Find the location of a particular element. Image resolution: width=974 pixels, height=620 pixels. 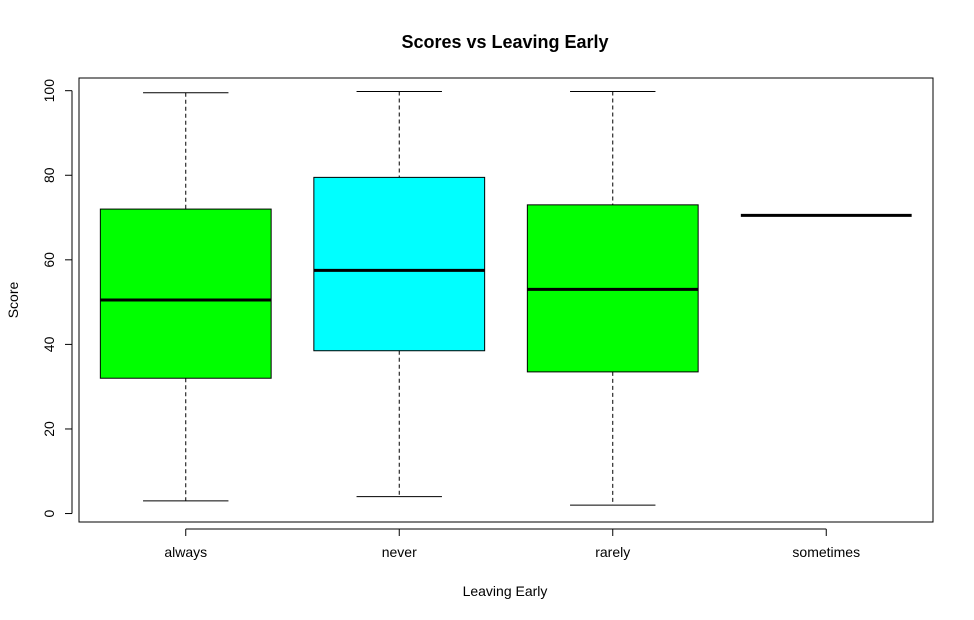

box-always is located at coordinates (185, 297).